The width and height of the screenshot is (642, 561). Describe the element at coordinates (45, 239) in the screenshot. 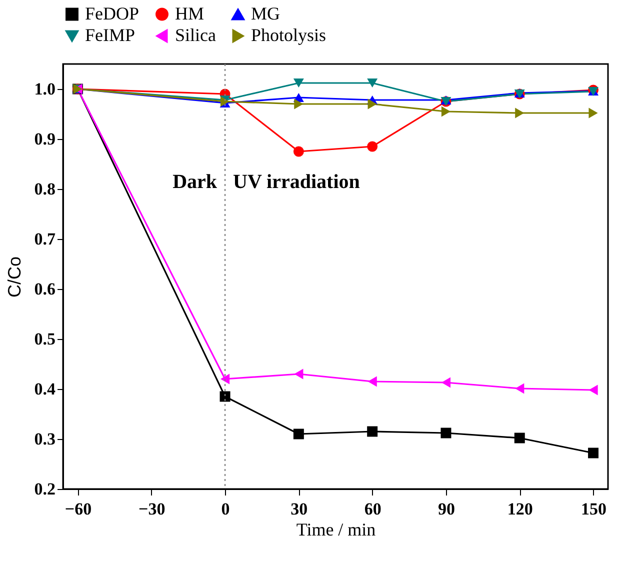

I see `y-tick-label: 0.7` at that location.